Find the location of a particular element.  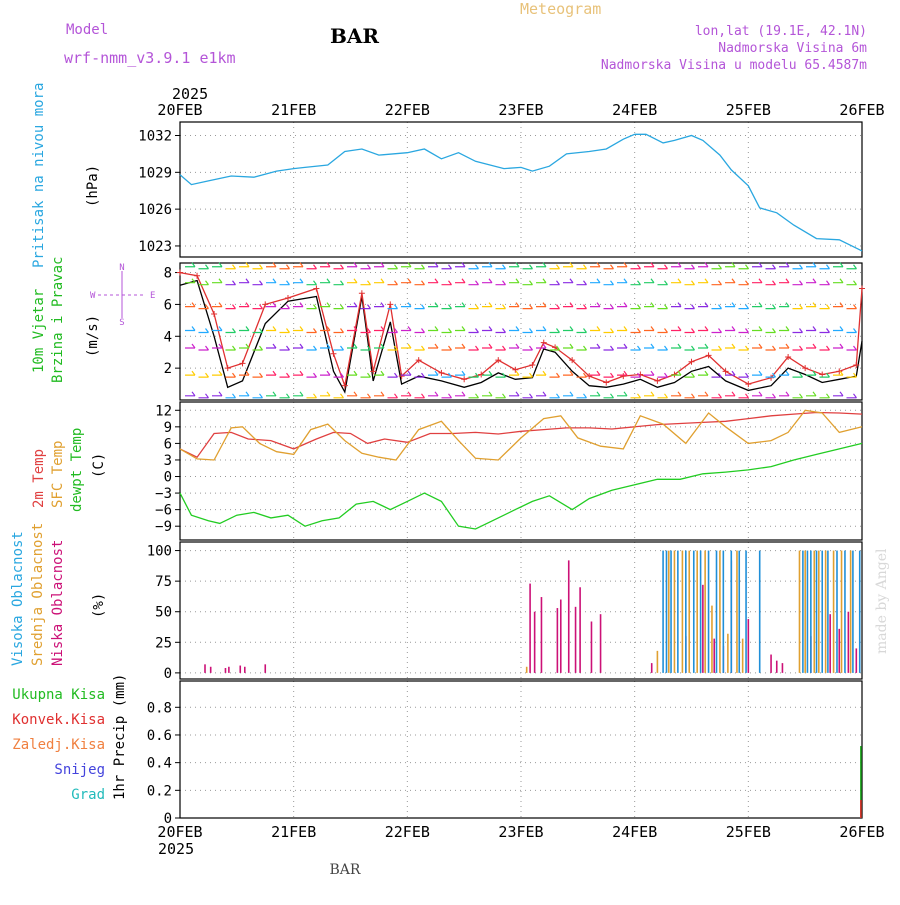

lonlat-label: lon,lat (19.1E, 42.1N) is located at coordinates (781, 31).